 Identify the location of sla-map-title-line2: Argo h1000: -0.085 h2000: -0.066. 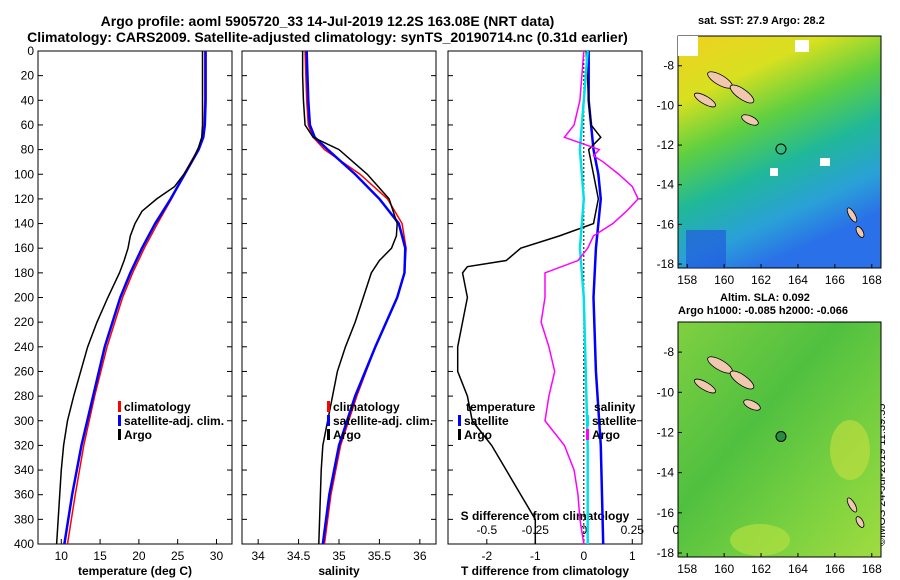
(763, 311).